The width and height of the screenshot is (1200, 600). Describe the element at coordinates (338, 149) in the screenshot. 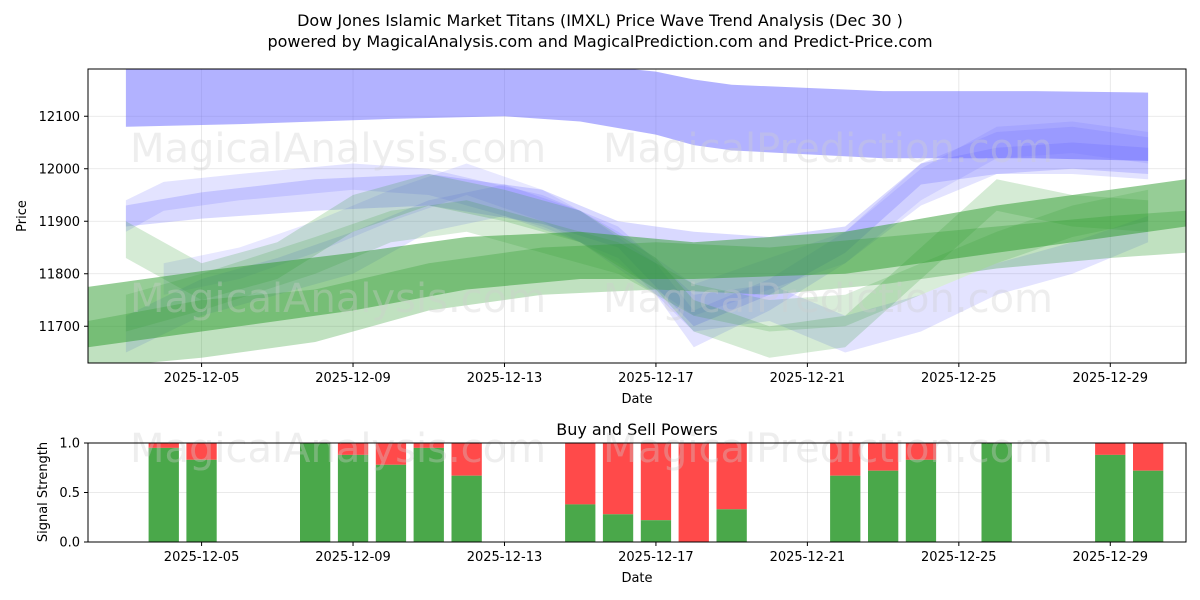

I see `watermark-analysis-top: MagicalAnalysis.com` at that location.